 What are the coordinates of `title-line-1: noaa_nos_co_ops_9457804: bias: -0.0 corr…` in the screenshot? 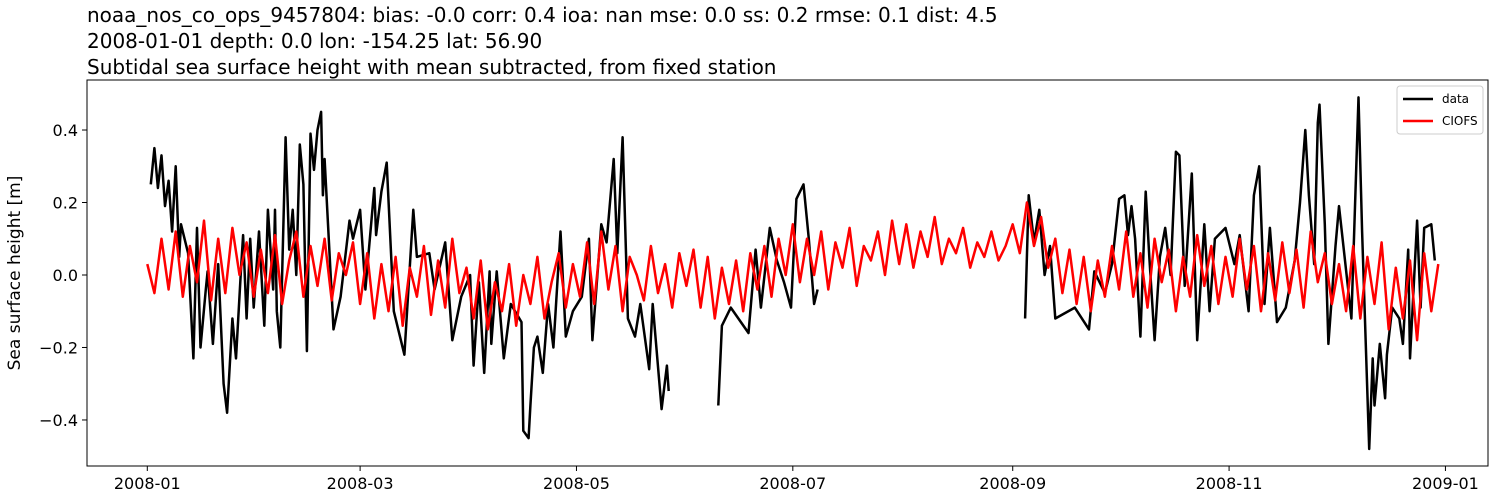 It's located at (542, 15).